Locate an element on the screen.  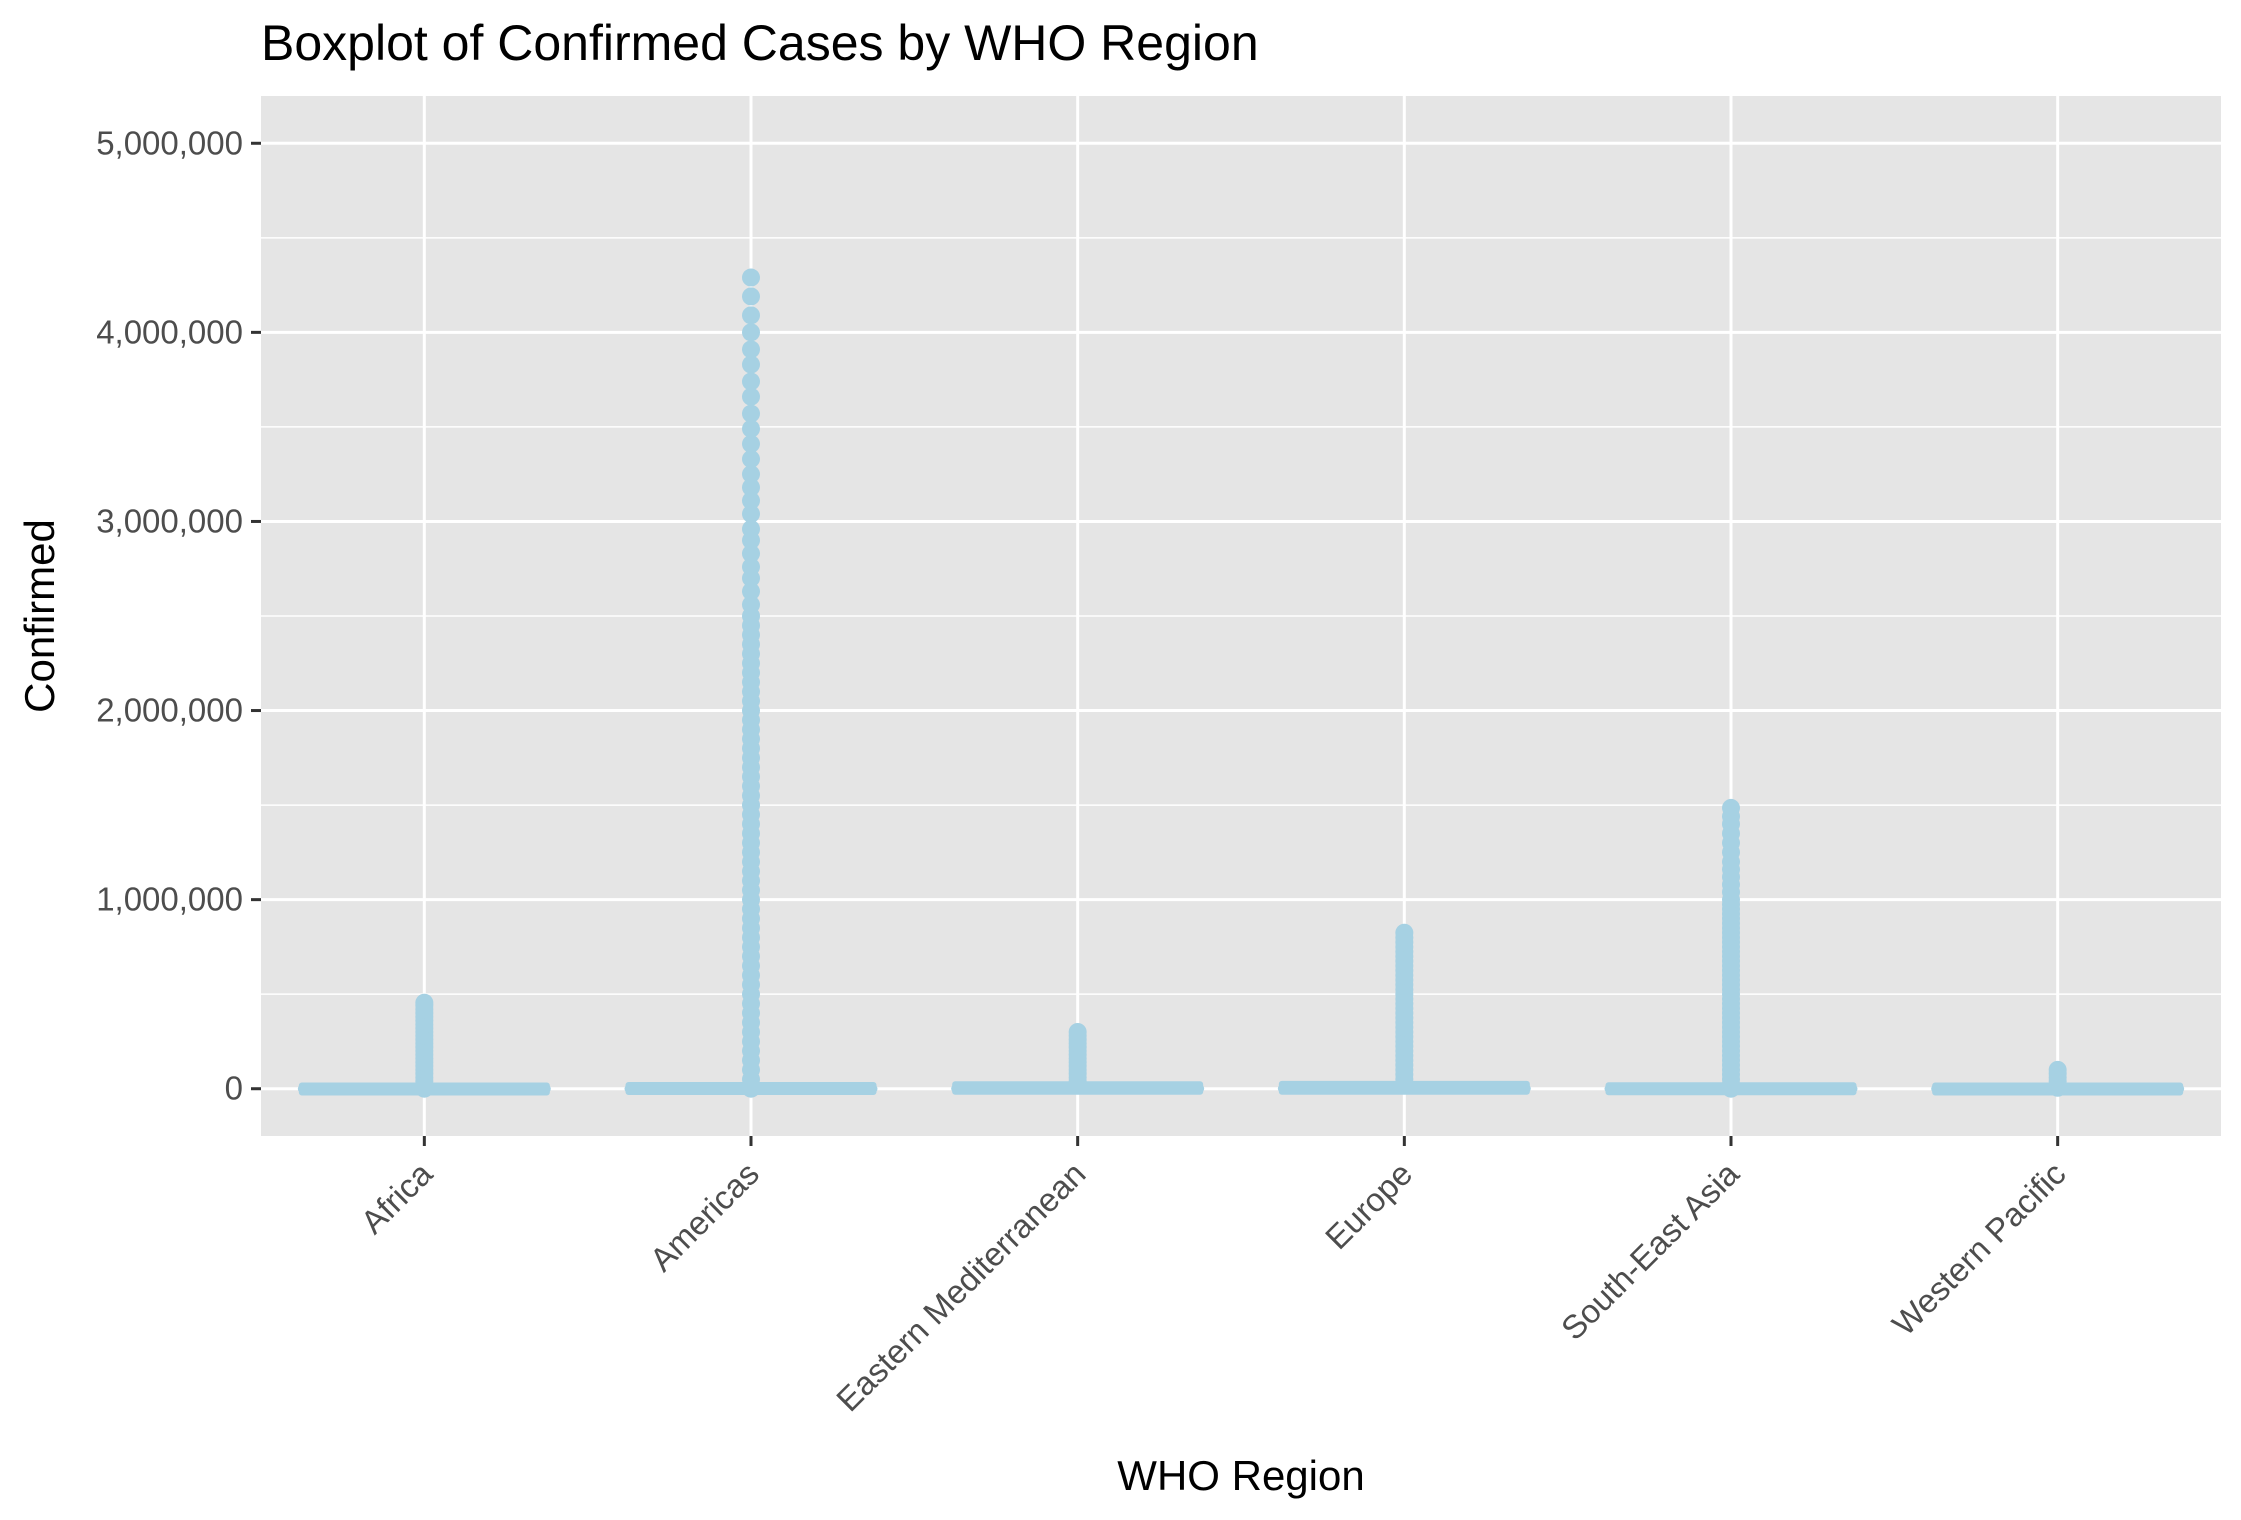
y-tick-label: 1,000,000 is located at coordinates (169, 899).